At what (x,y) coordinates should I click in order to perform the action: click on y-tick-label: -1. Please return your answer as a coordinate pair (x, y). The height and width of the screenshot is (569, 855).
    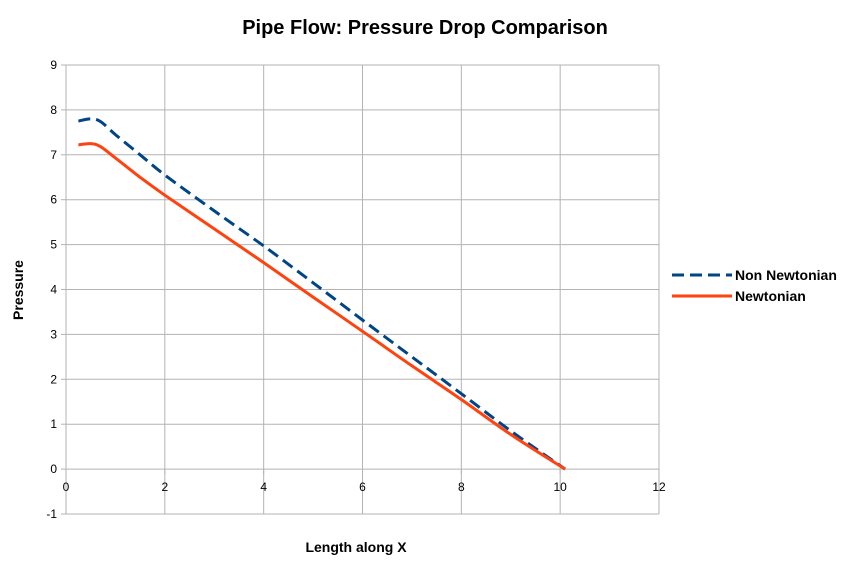
    Looking at the image, I should click on (51, 514).